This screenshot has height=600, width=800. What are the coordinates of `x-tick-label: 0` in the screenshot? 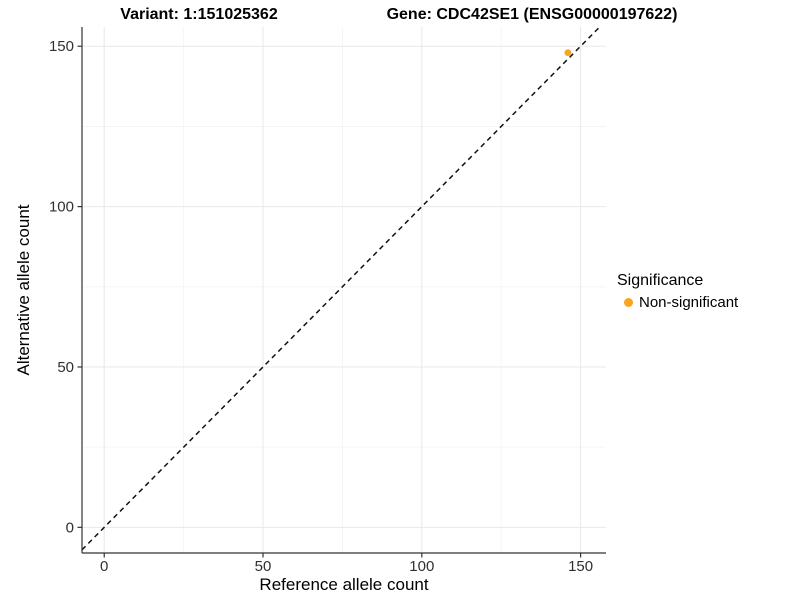 It's located at (104, 566).